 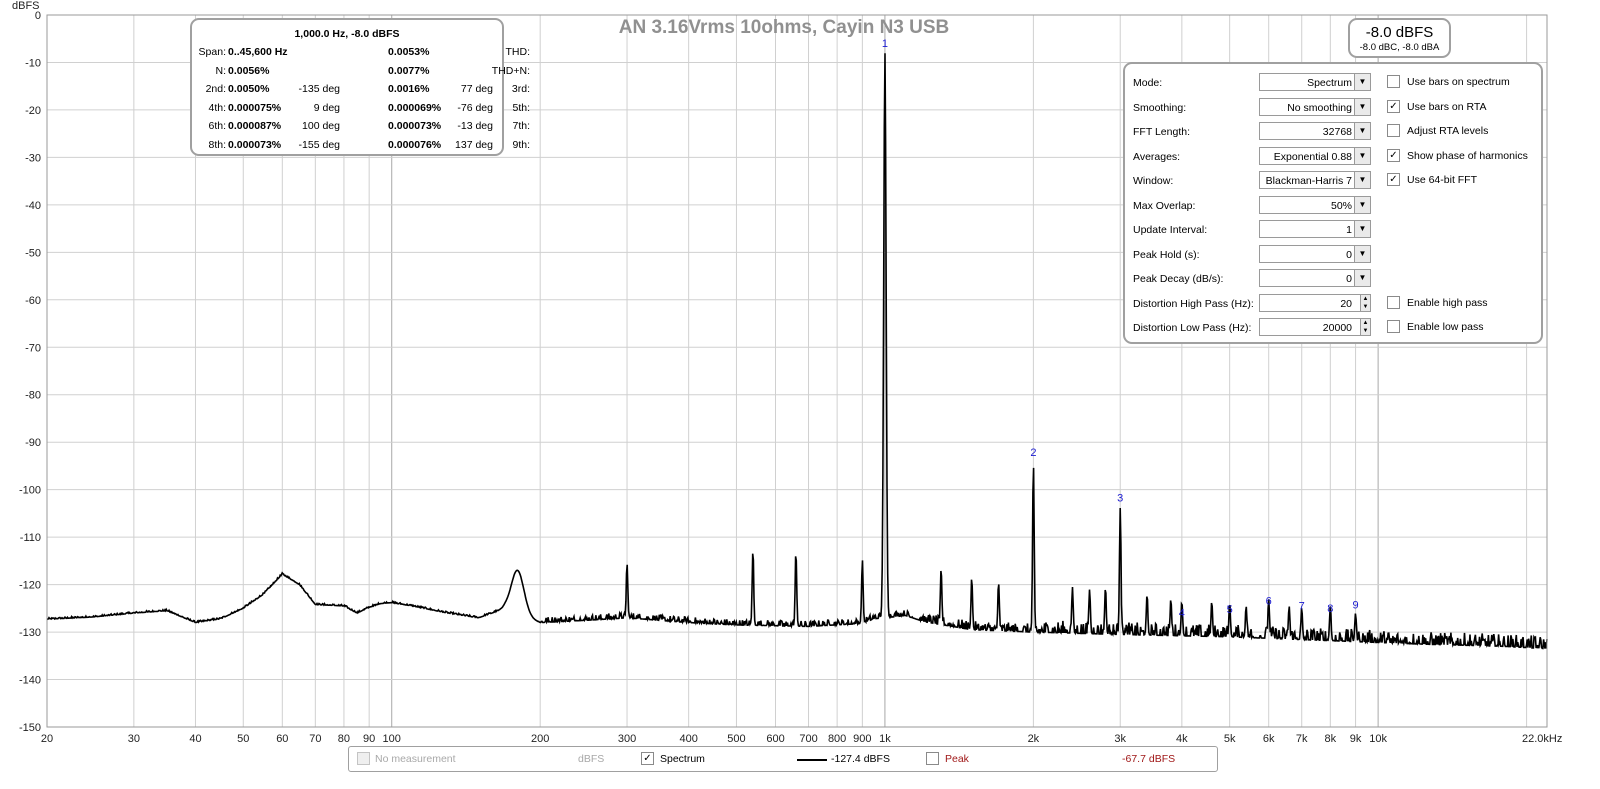 I want to click on spectrum-checkbox: ✓, so click(x=647, y=758).